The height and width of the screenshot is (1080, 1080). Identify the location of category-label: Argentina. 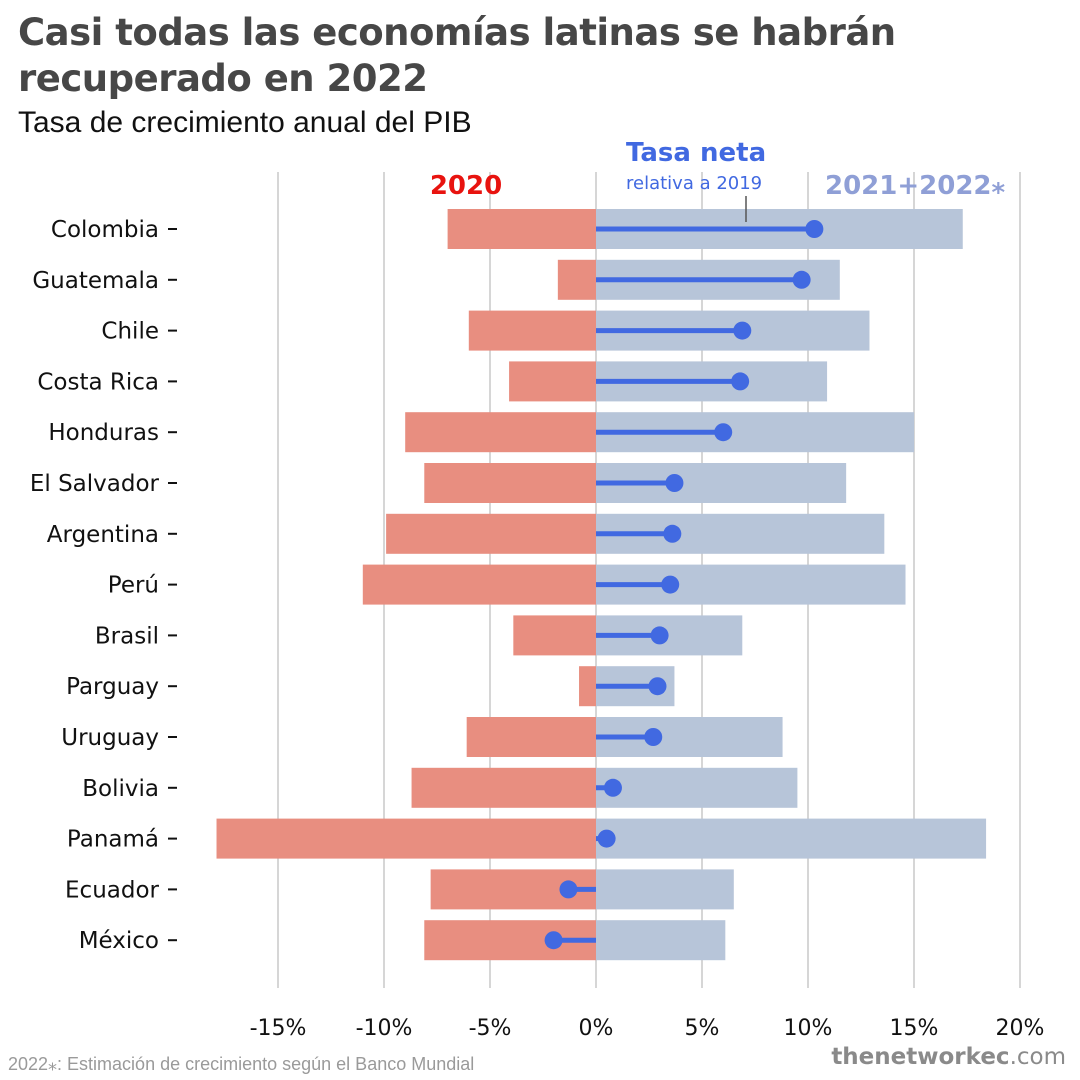
(103, 535).